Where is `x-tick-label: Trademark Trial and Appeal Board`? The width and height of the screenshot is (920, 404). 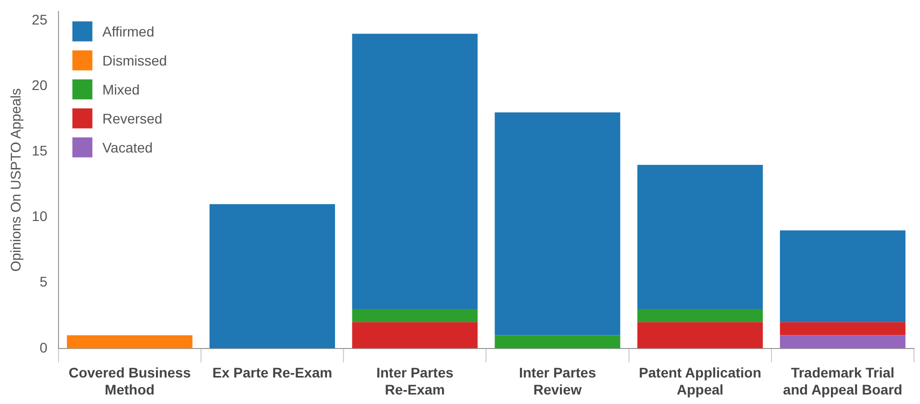 x-tick-label: Trademark Trial and Appeal Board is located at coordinates (842, 381).